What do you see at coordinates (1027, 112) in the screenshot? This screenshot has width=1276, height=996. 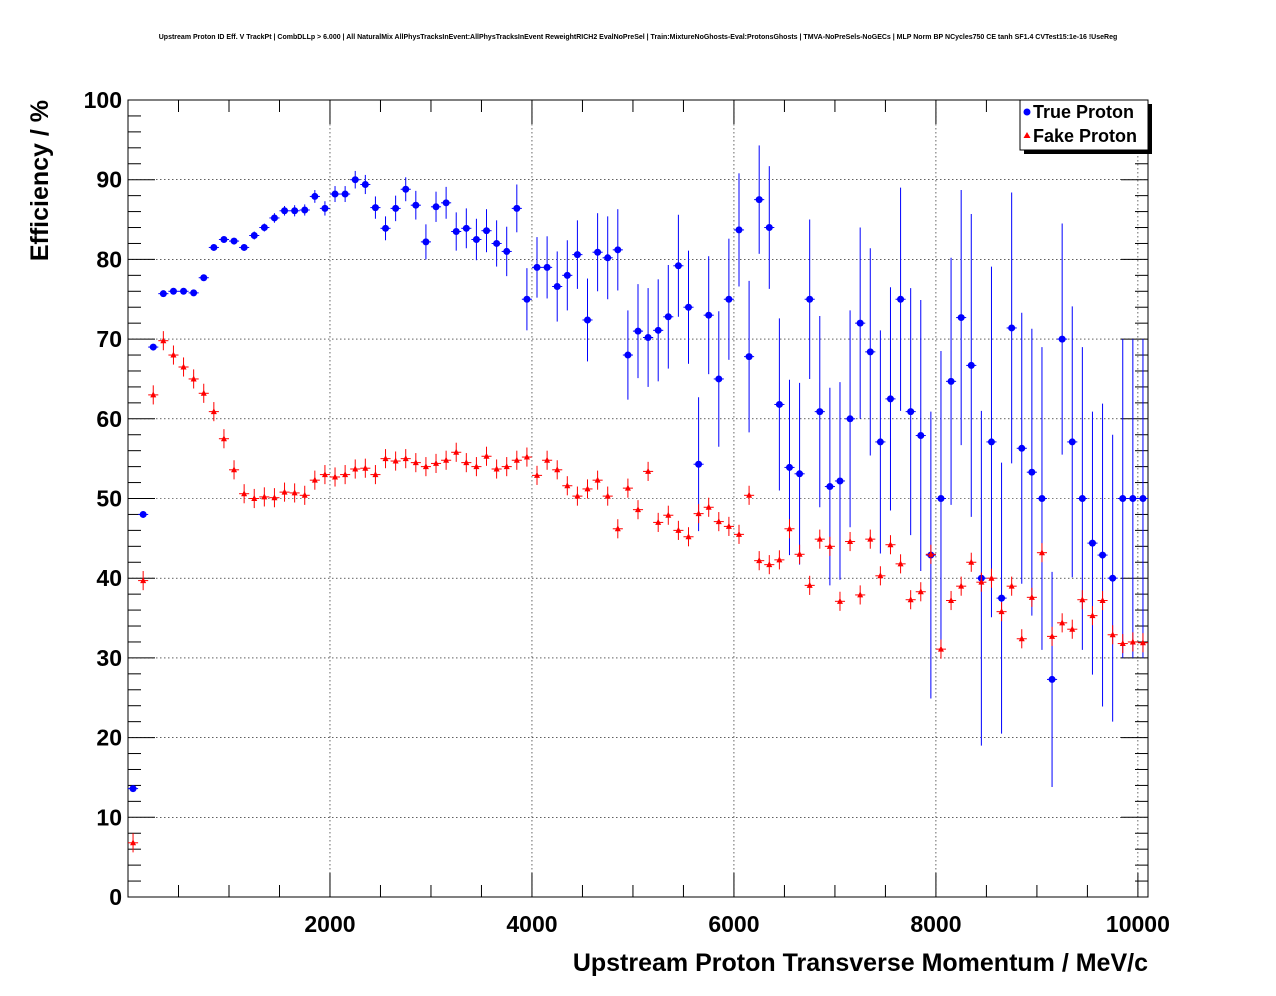 I see `legend-marker-true-proton` at bounding box center [1027, 112].